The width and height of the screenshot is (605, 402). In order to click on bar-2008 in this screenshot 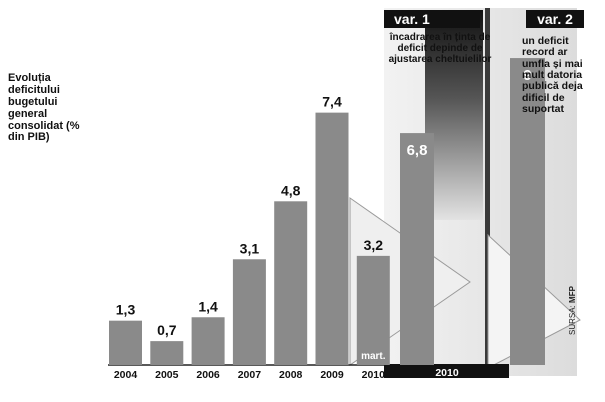, I will do `click(291, 283)`.